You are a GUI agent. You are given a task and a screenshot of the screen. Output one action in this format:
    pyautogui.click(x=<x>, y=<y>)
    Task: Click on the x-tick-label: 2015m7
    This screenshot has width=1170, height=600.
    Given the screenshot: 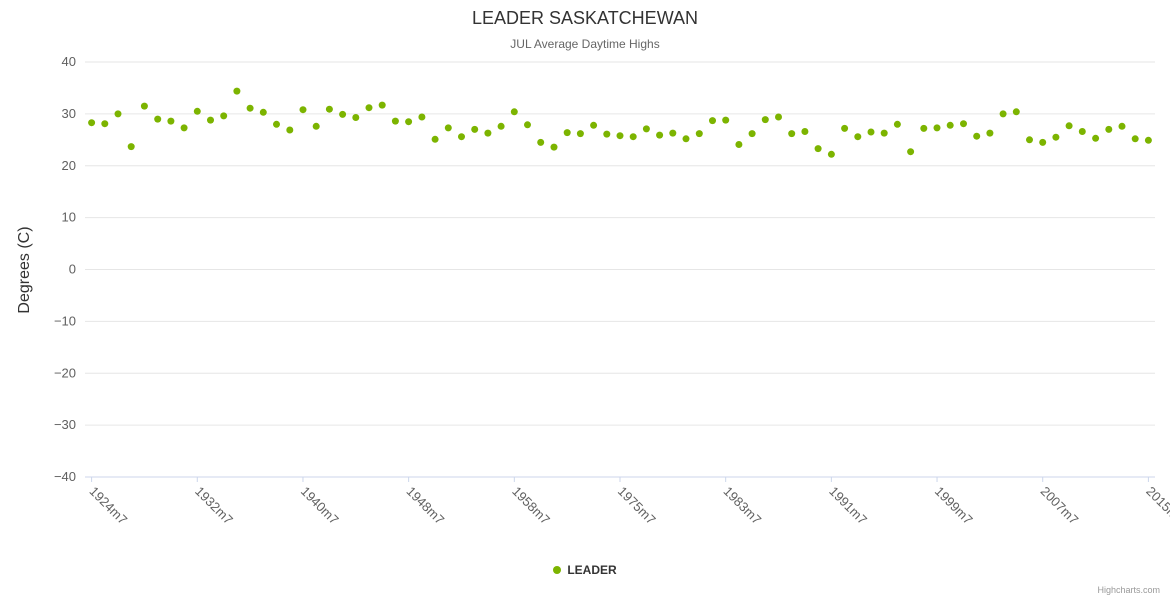 What is the action you would take?
    pyautogui.click(x=1156, y=506)
    